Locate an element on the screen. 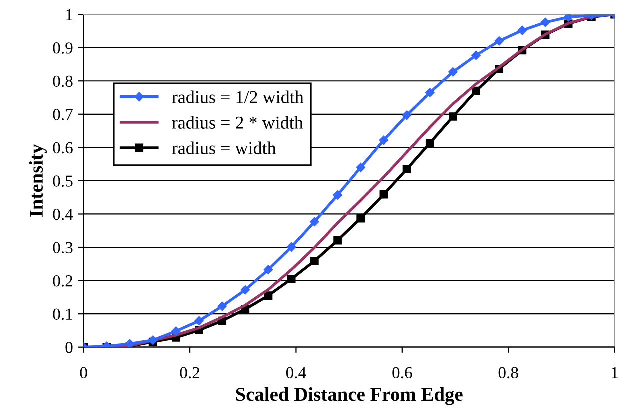  y-tick-label: 0.3 is located at coordinates (63, 248).